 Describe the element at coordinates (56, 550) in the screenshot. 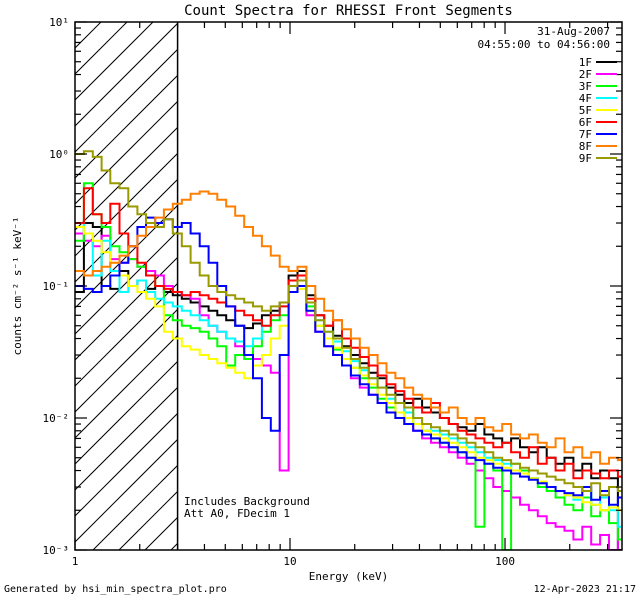

I see `y-tick-label: 10⁻³` at that location.